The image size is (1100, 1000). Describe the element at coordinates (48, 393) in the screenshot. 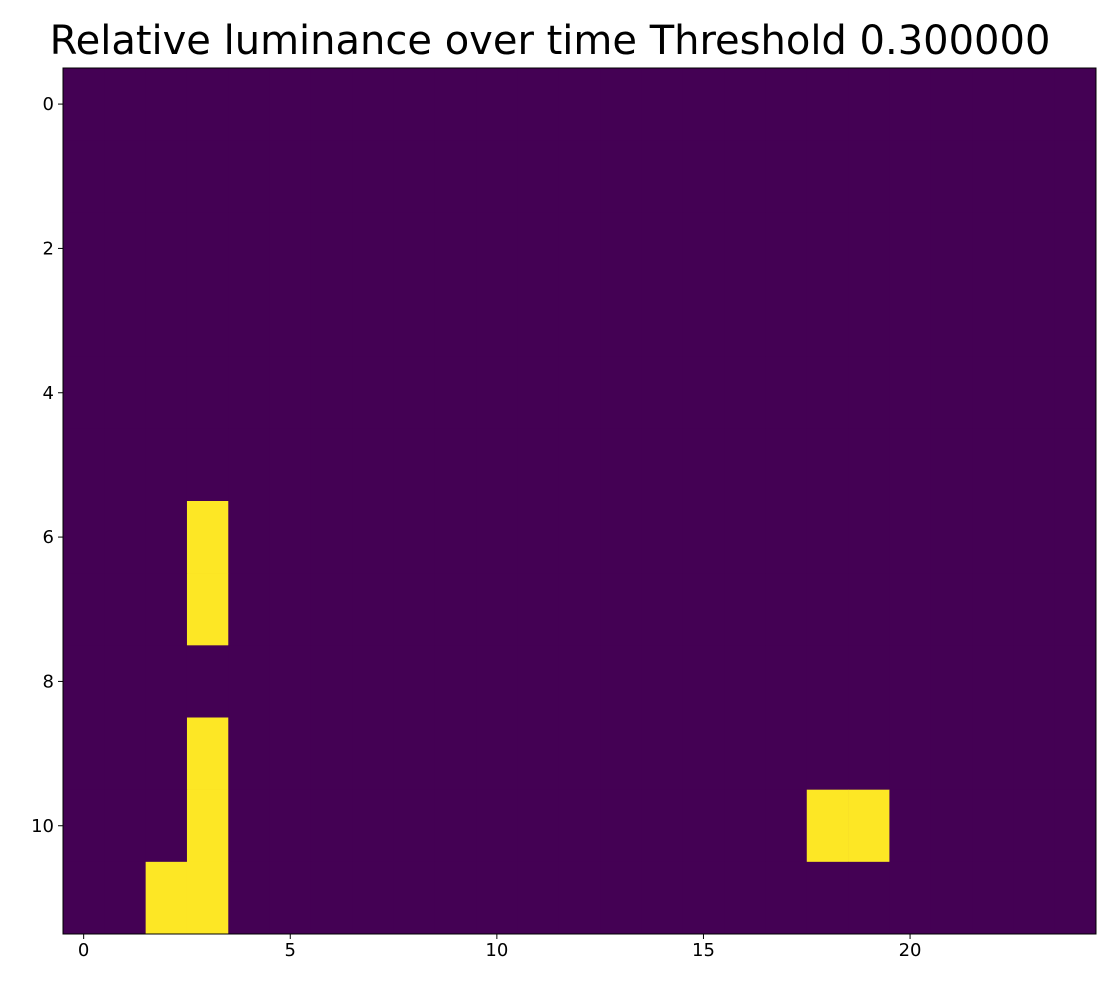

I see `y-tick-label: 4` at that location.